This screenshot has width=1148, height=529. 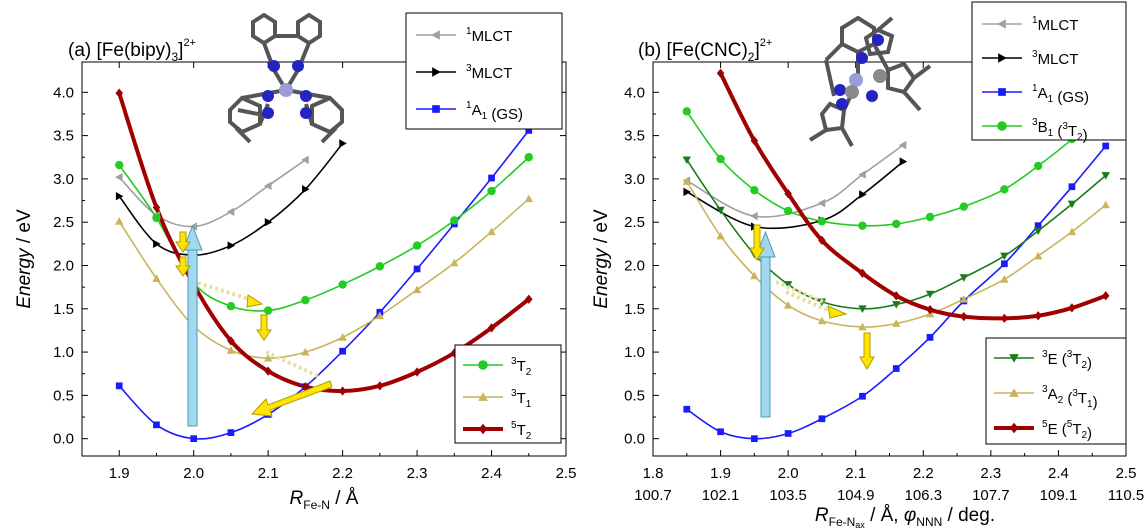 I want to click on x-tick-label-secondary: 107.7, so click(x=991, y=495).